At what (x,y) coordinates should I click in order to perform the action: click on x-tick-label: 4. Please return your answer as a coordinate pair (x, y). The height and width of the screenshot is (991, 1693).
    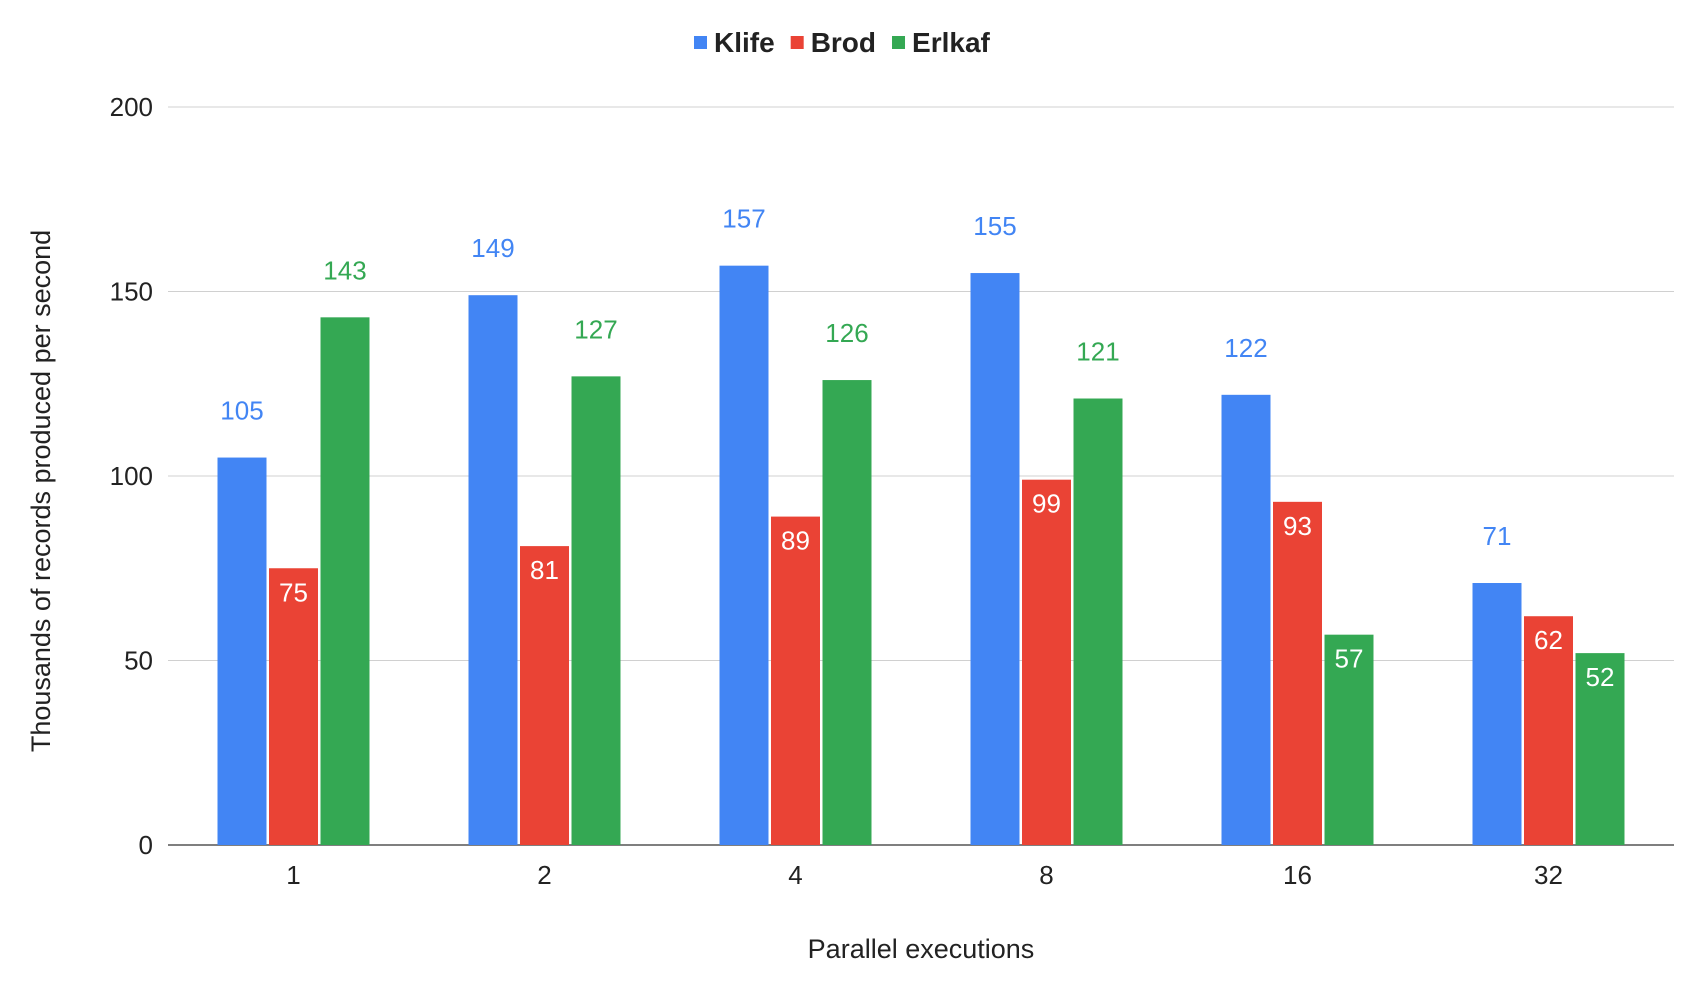
    Looking at the image, I should click on (795, 875).